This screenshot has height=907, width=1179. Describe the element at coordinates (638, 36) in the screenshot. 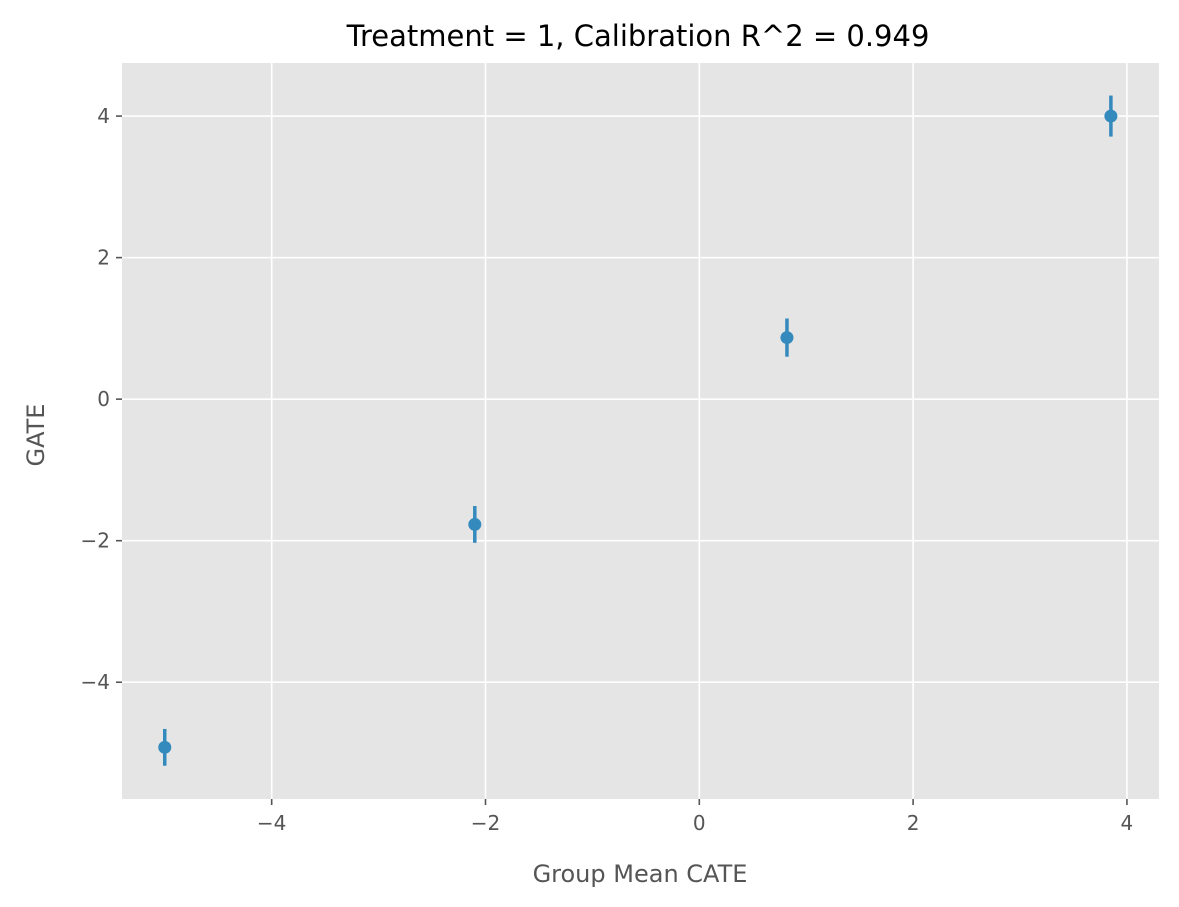

I see `chart-title: Treatment = 1, Calibration R^2 = 0.949` at that location.